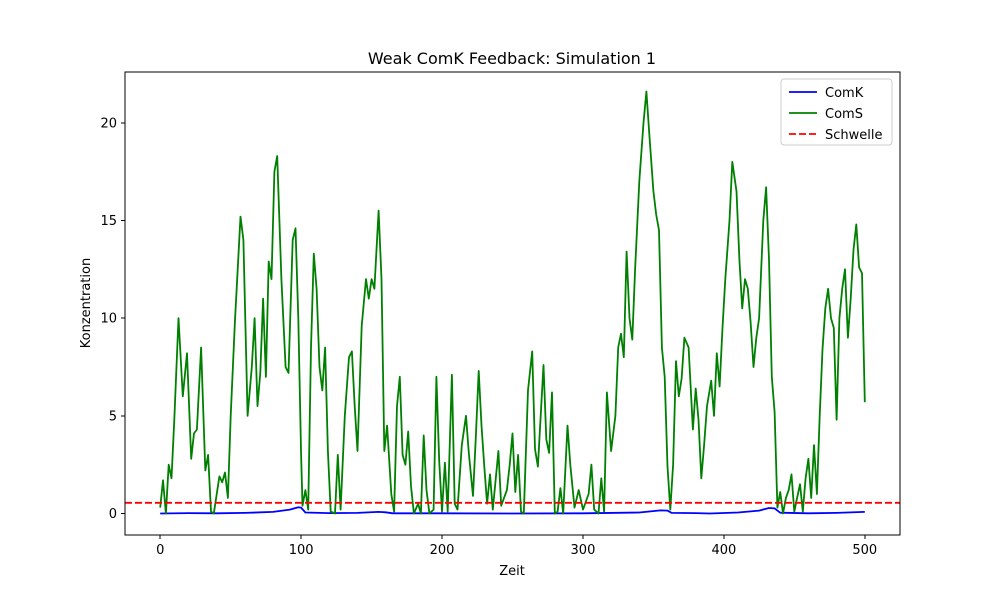 The width and height of the screenshot is (1000, 600). What do you see at coordinates (86, 303) in the screenshot?
I see `y-axis-label: Konzentration` at bounding box center [86, 303].